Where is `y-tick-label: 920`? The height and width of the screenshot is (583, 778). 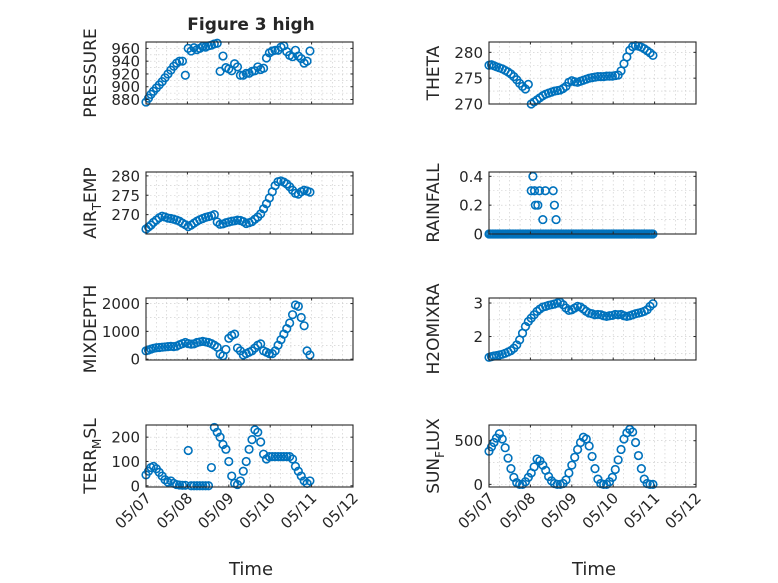
y-tick-label: 920 is located at coordinates (125, 74).